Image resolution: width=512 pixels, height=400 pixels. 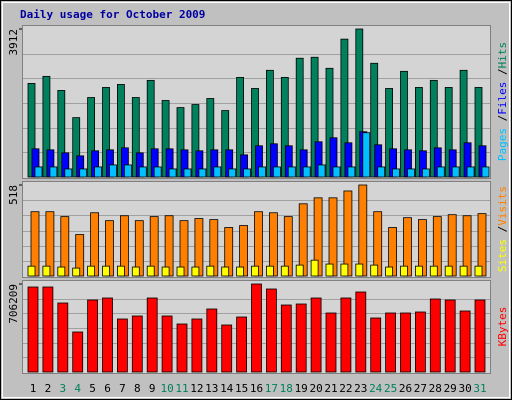 I want to click on x-tick-label: 25, so click(x=390, y=388).